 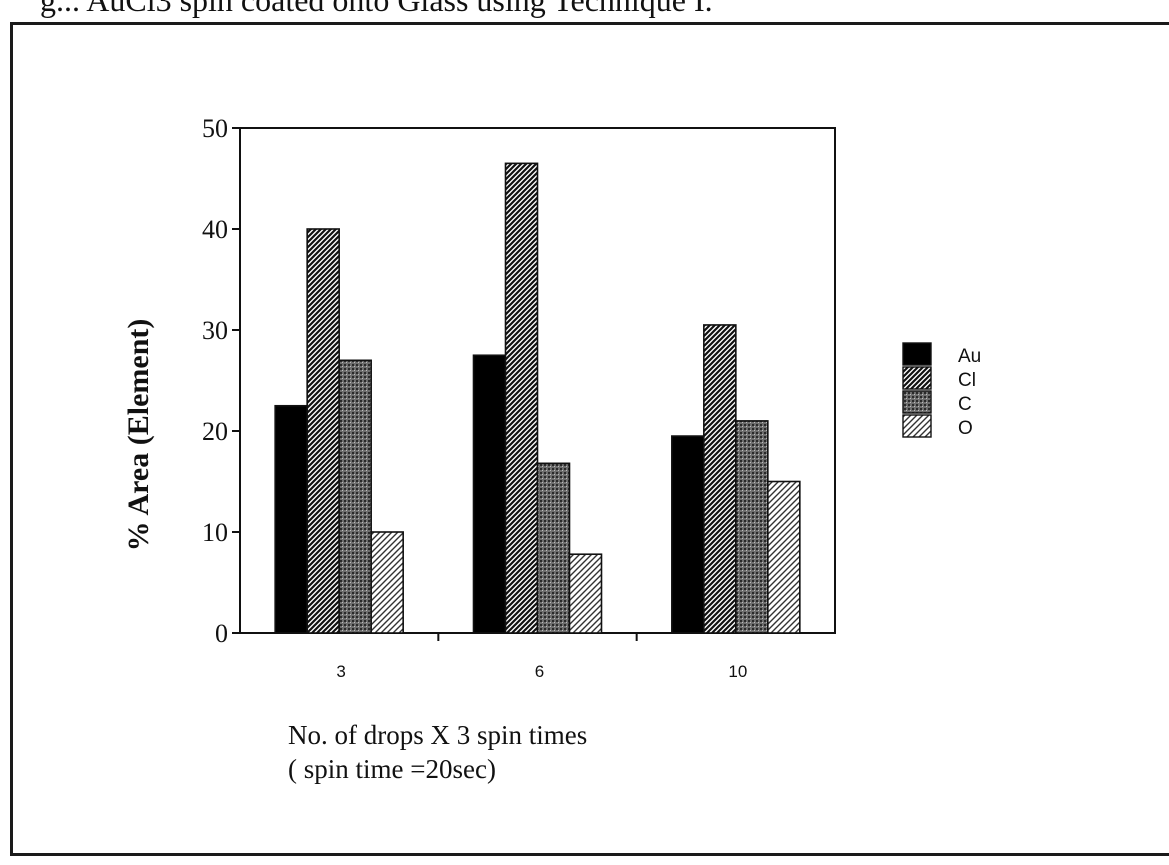 I want to click on y-tick-label: 30, so click(x=215, y=330).